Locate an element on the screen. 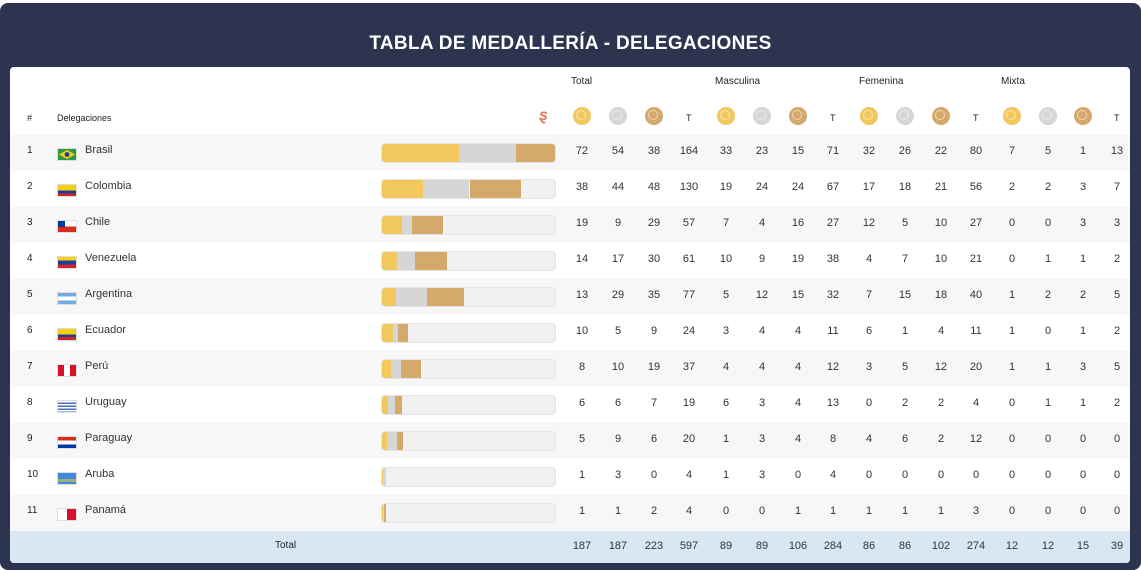 This screenshot has width=1141, height=570. mixta-gold-cell: 2 is located at coordinates (1012, 187).